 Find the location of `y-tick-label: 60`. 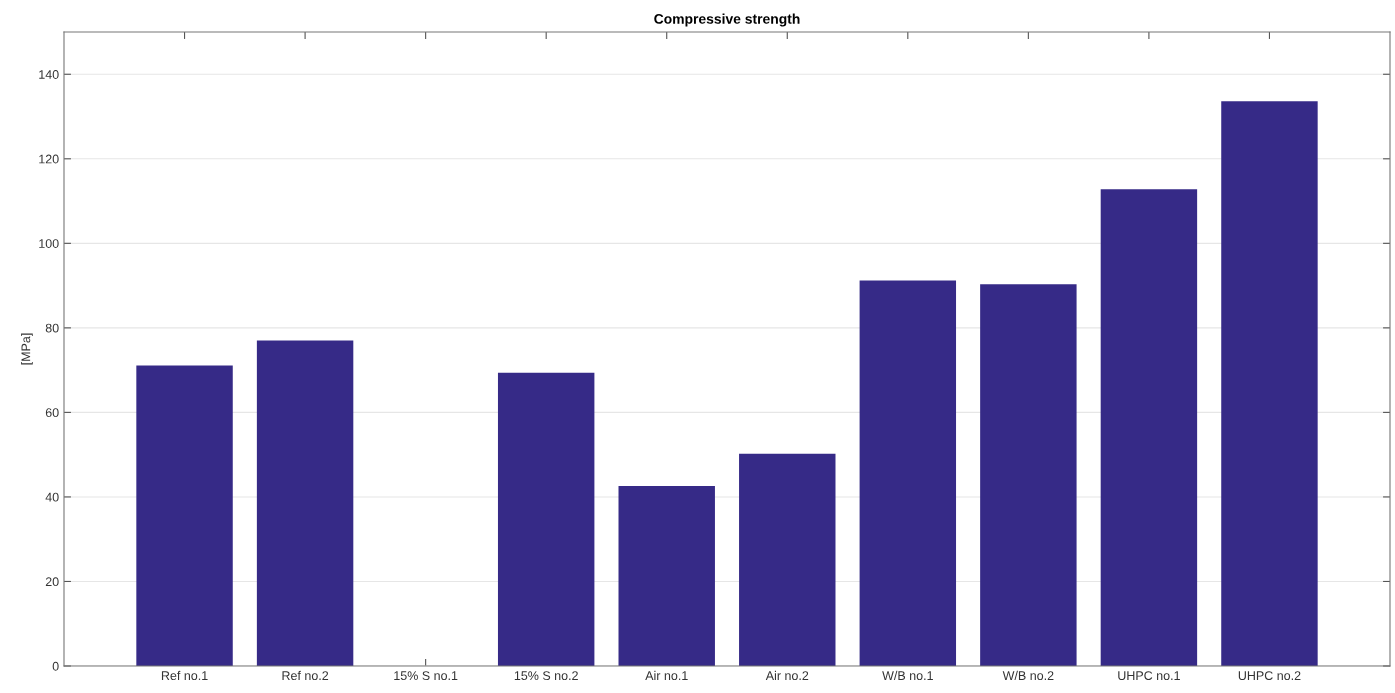

y-tick-label: 60 is located at coordinates (52, 413).